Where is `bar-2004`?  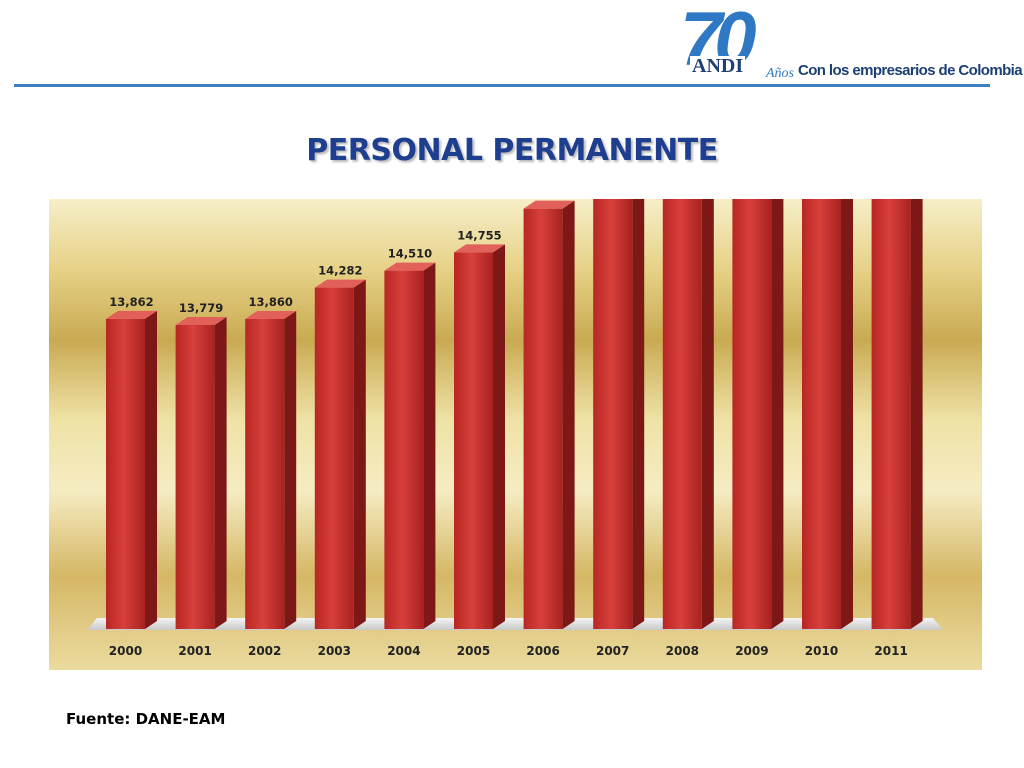 bar-2004 is located at coordinates (410, 445).